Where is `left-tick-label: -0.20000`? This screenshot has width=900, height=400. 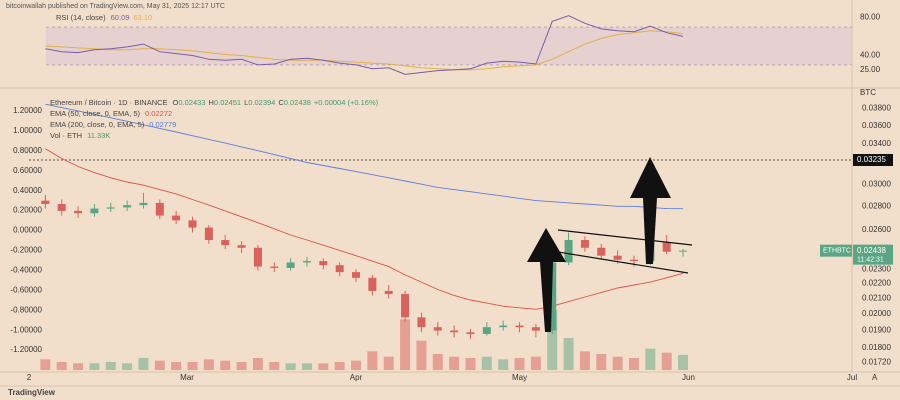 left-tick-label: -0.20000 is located at coordinates (26, 250).